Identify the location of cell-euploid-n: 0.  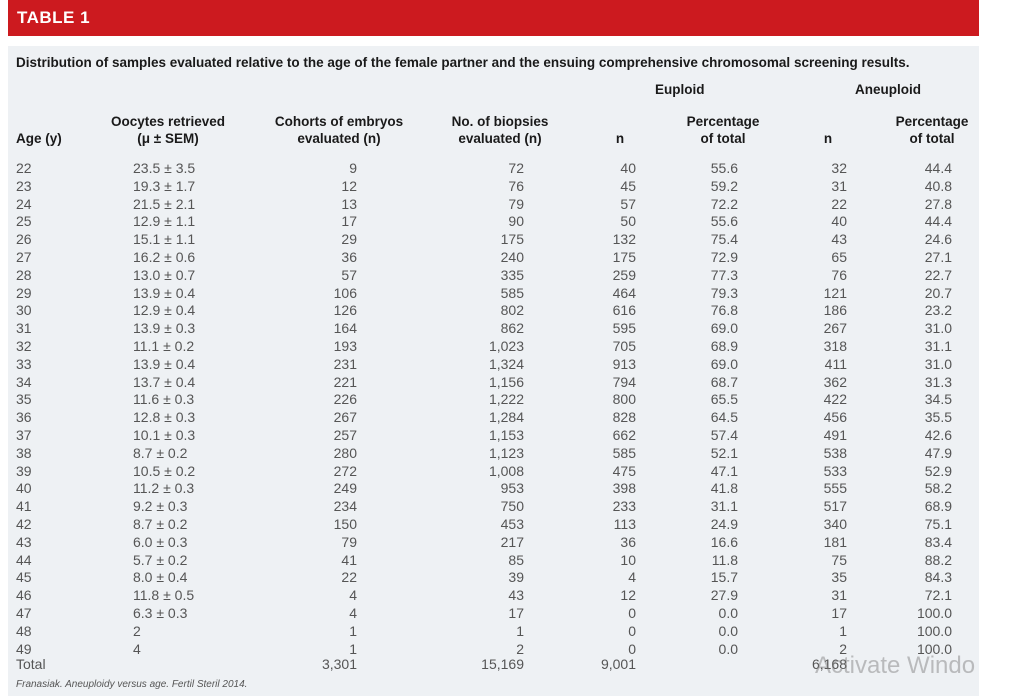
(632, 613).